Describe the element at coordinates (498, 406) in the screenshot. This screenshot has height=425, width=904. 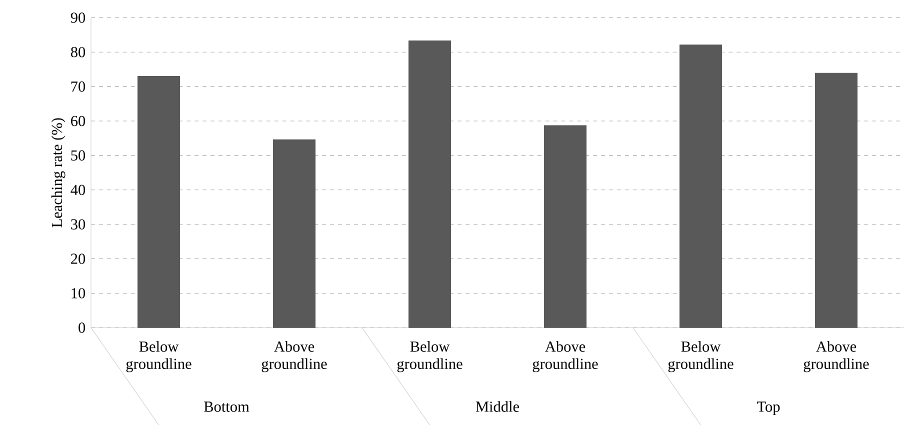
I see `text: Middle` at that location.